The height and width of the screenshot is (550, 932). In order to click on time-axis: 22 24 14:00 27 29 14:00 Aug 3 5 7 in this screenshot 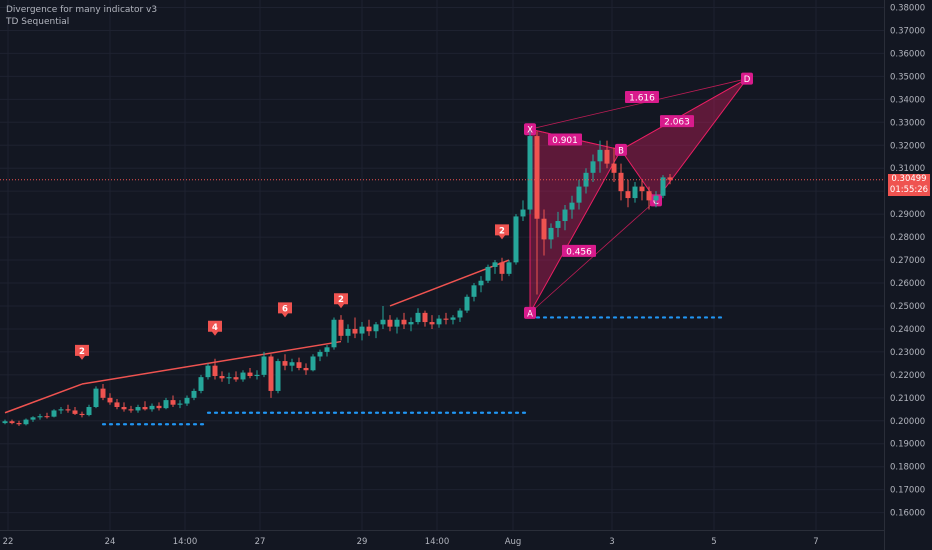, I will do `click(442, 539)`.